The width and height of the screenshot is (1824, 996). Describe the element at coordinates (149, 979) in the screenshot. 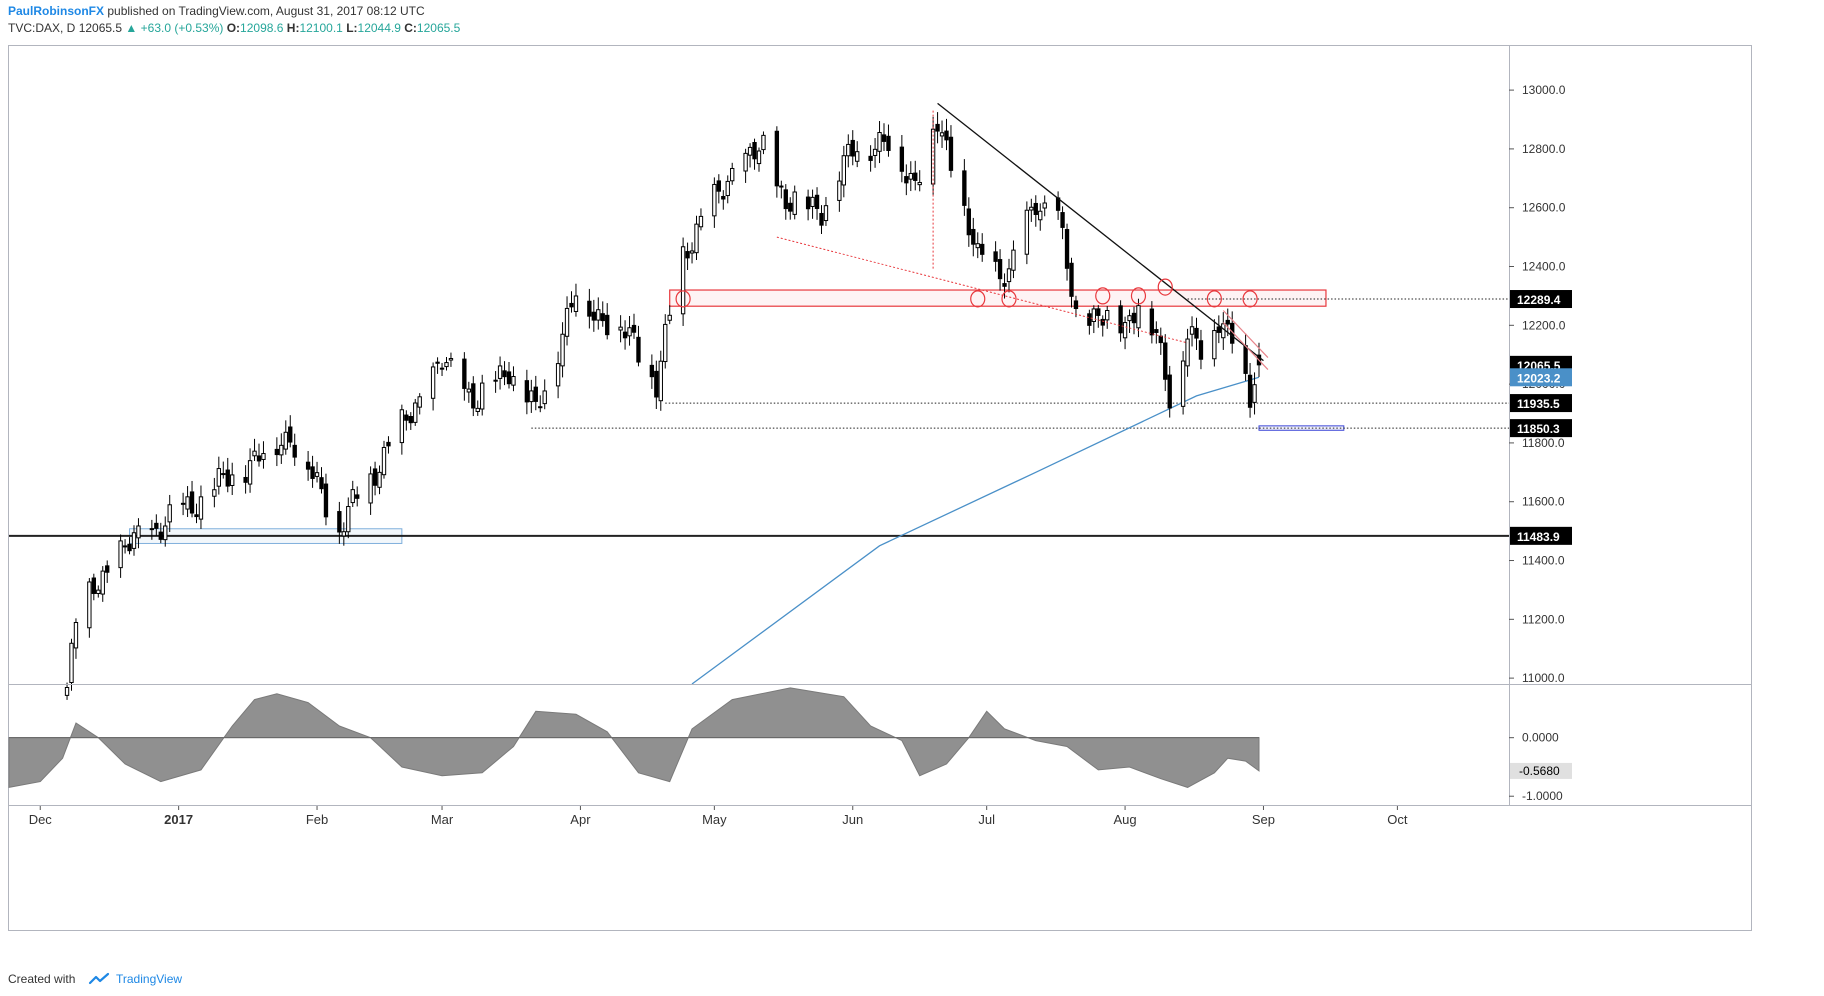

I see `tradingview-brand-link: TradingView` at that location.